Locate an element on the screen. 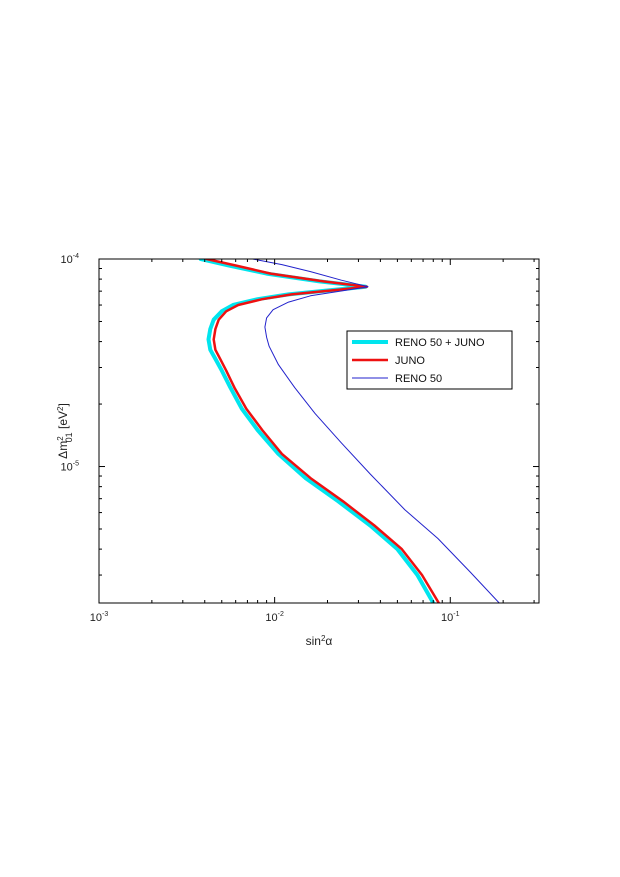 This screenshot has height=877, width=620. x-axis-label: sin2α is located at coordinates (319, 641).